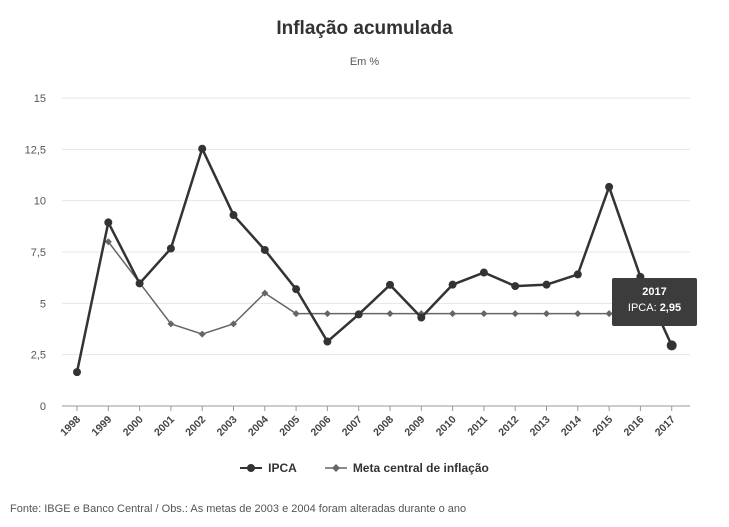  I want to click on chart-title: Inflação acumulada, so click(364, 28).